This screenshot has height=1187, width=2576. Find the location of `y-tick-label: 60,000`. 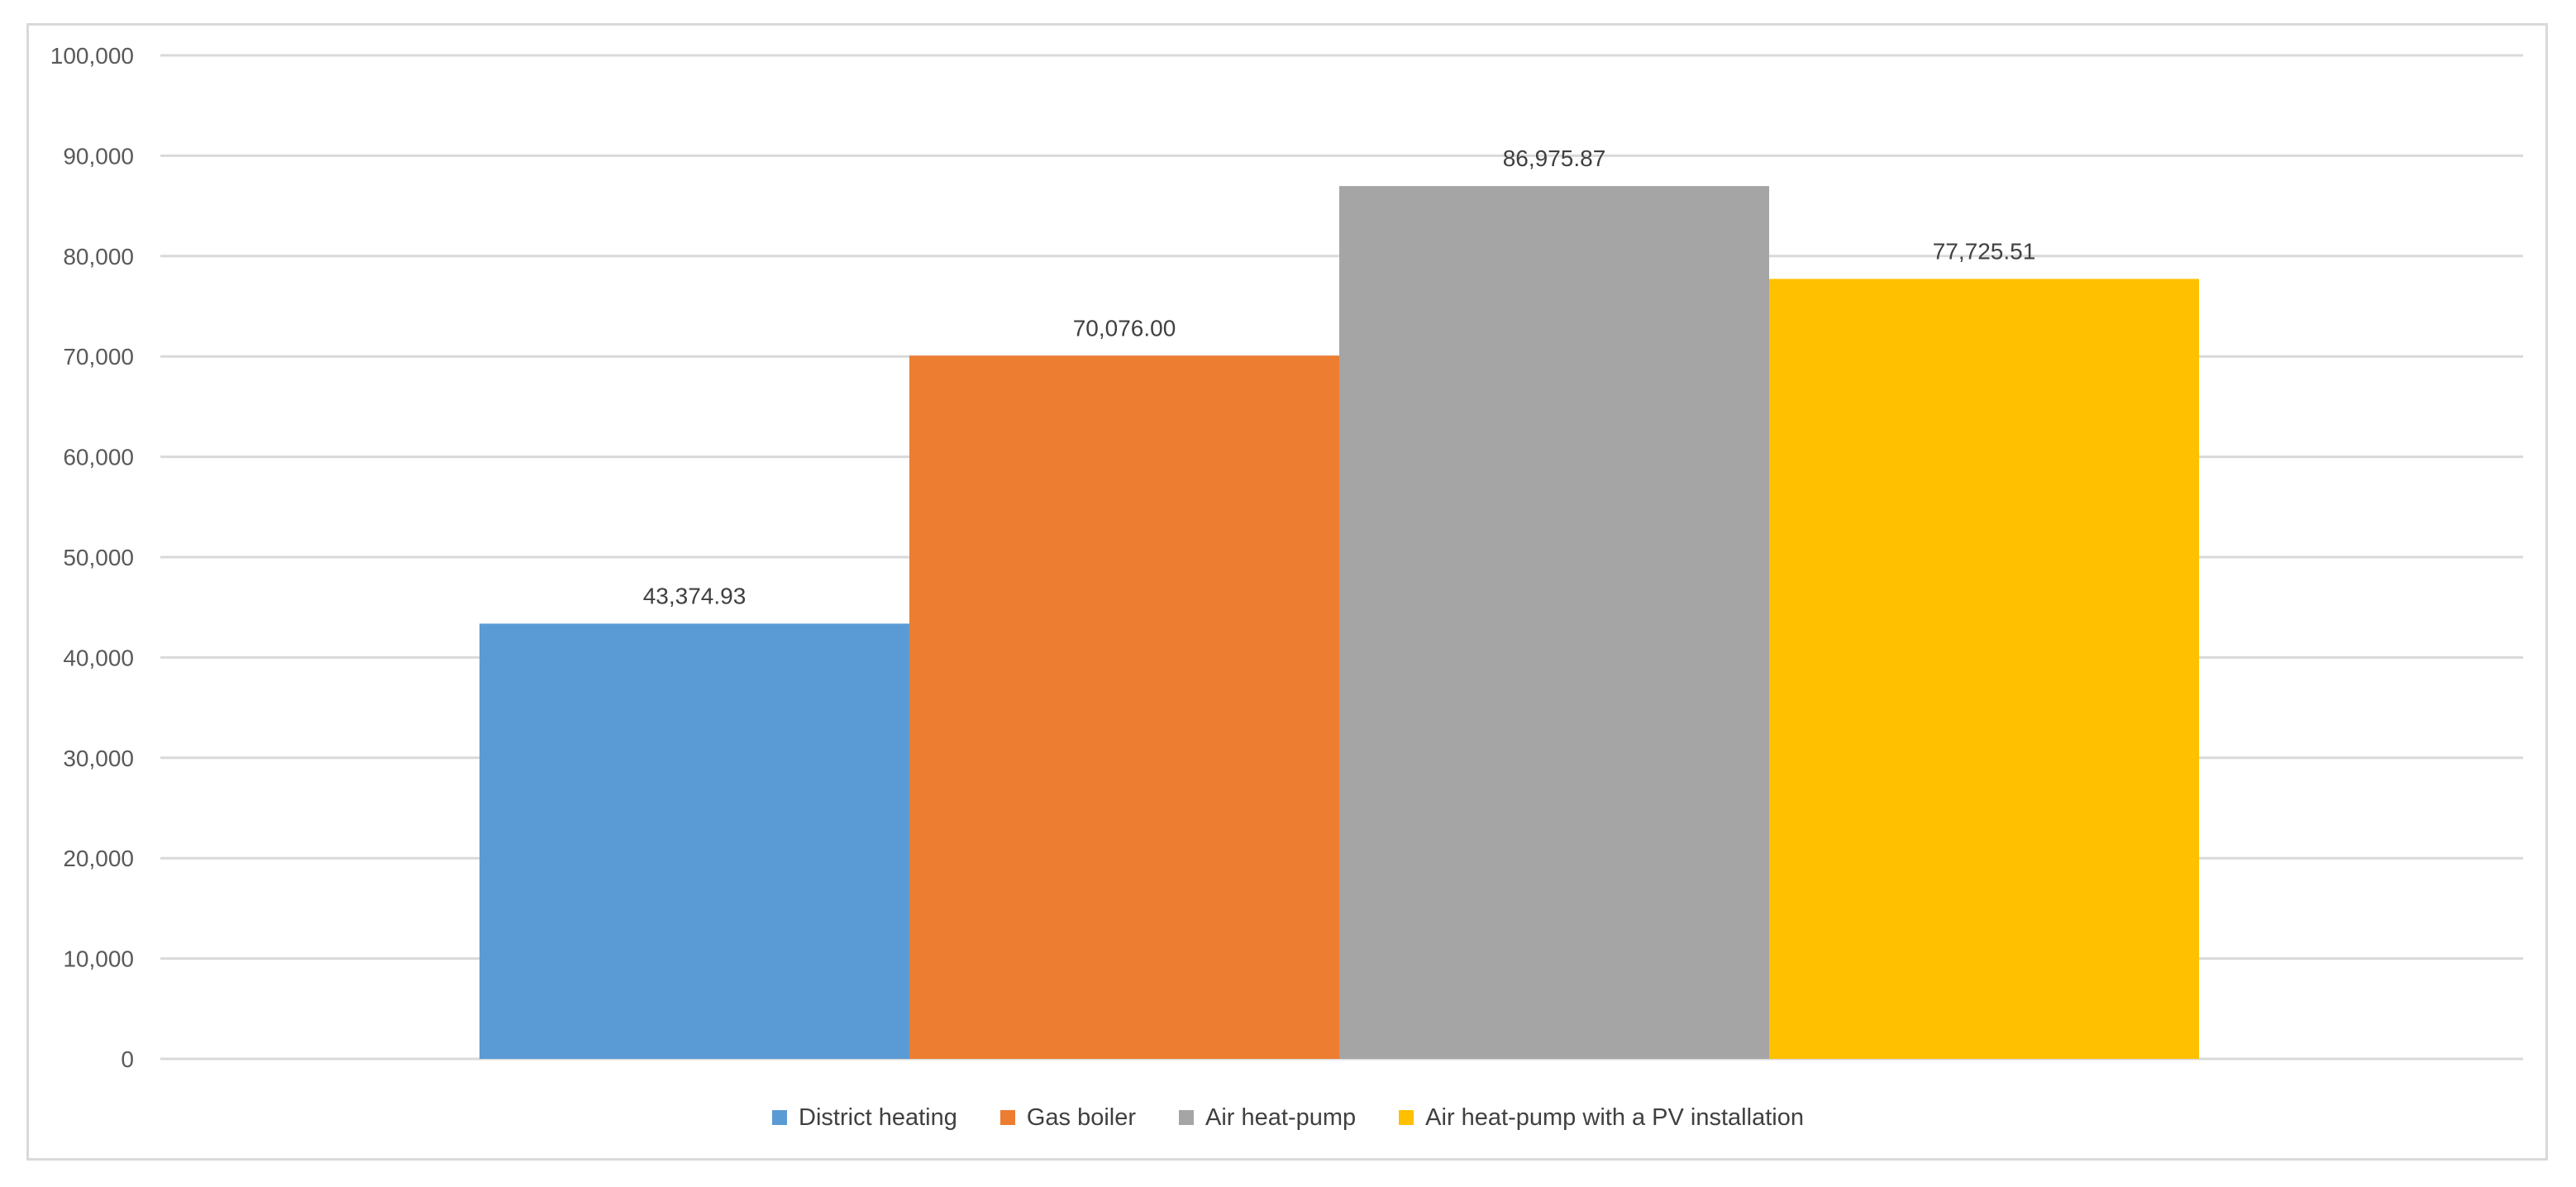

y-tick-label: 60,000 is located at coordinates (98, 457).